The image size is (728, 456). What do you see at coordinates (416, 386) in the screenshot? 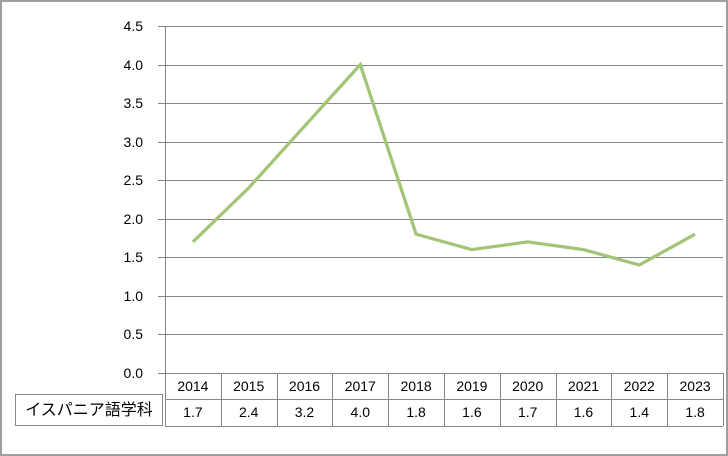
I see `year-cell: 2018` at bounding box center [416, 386].